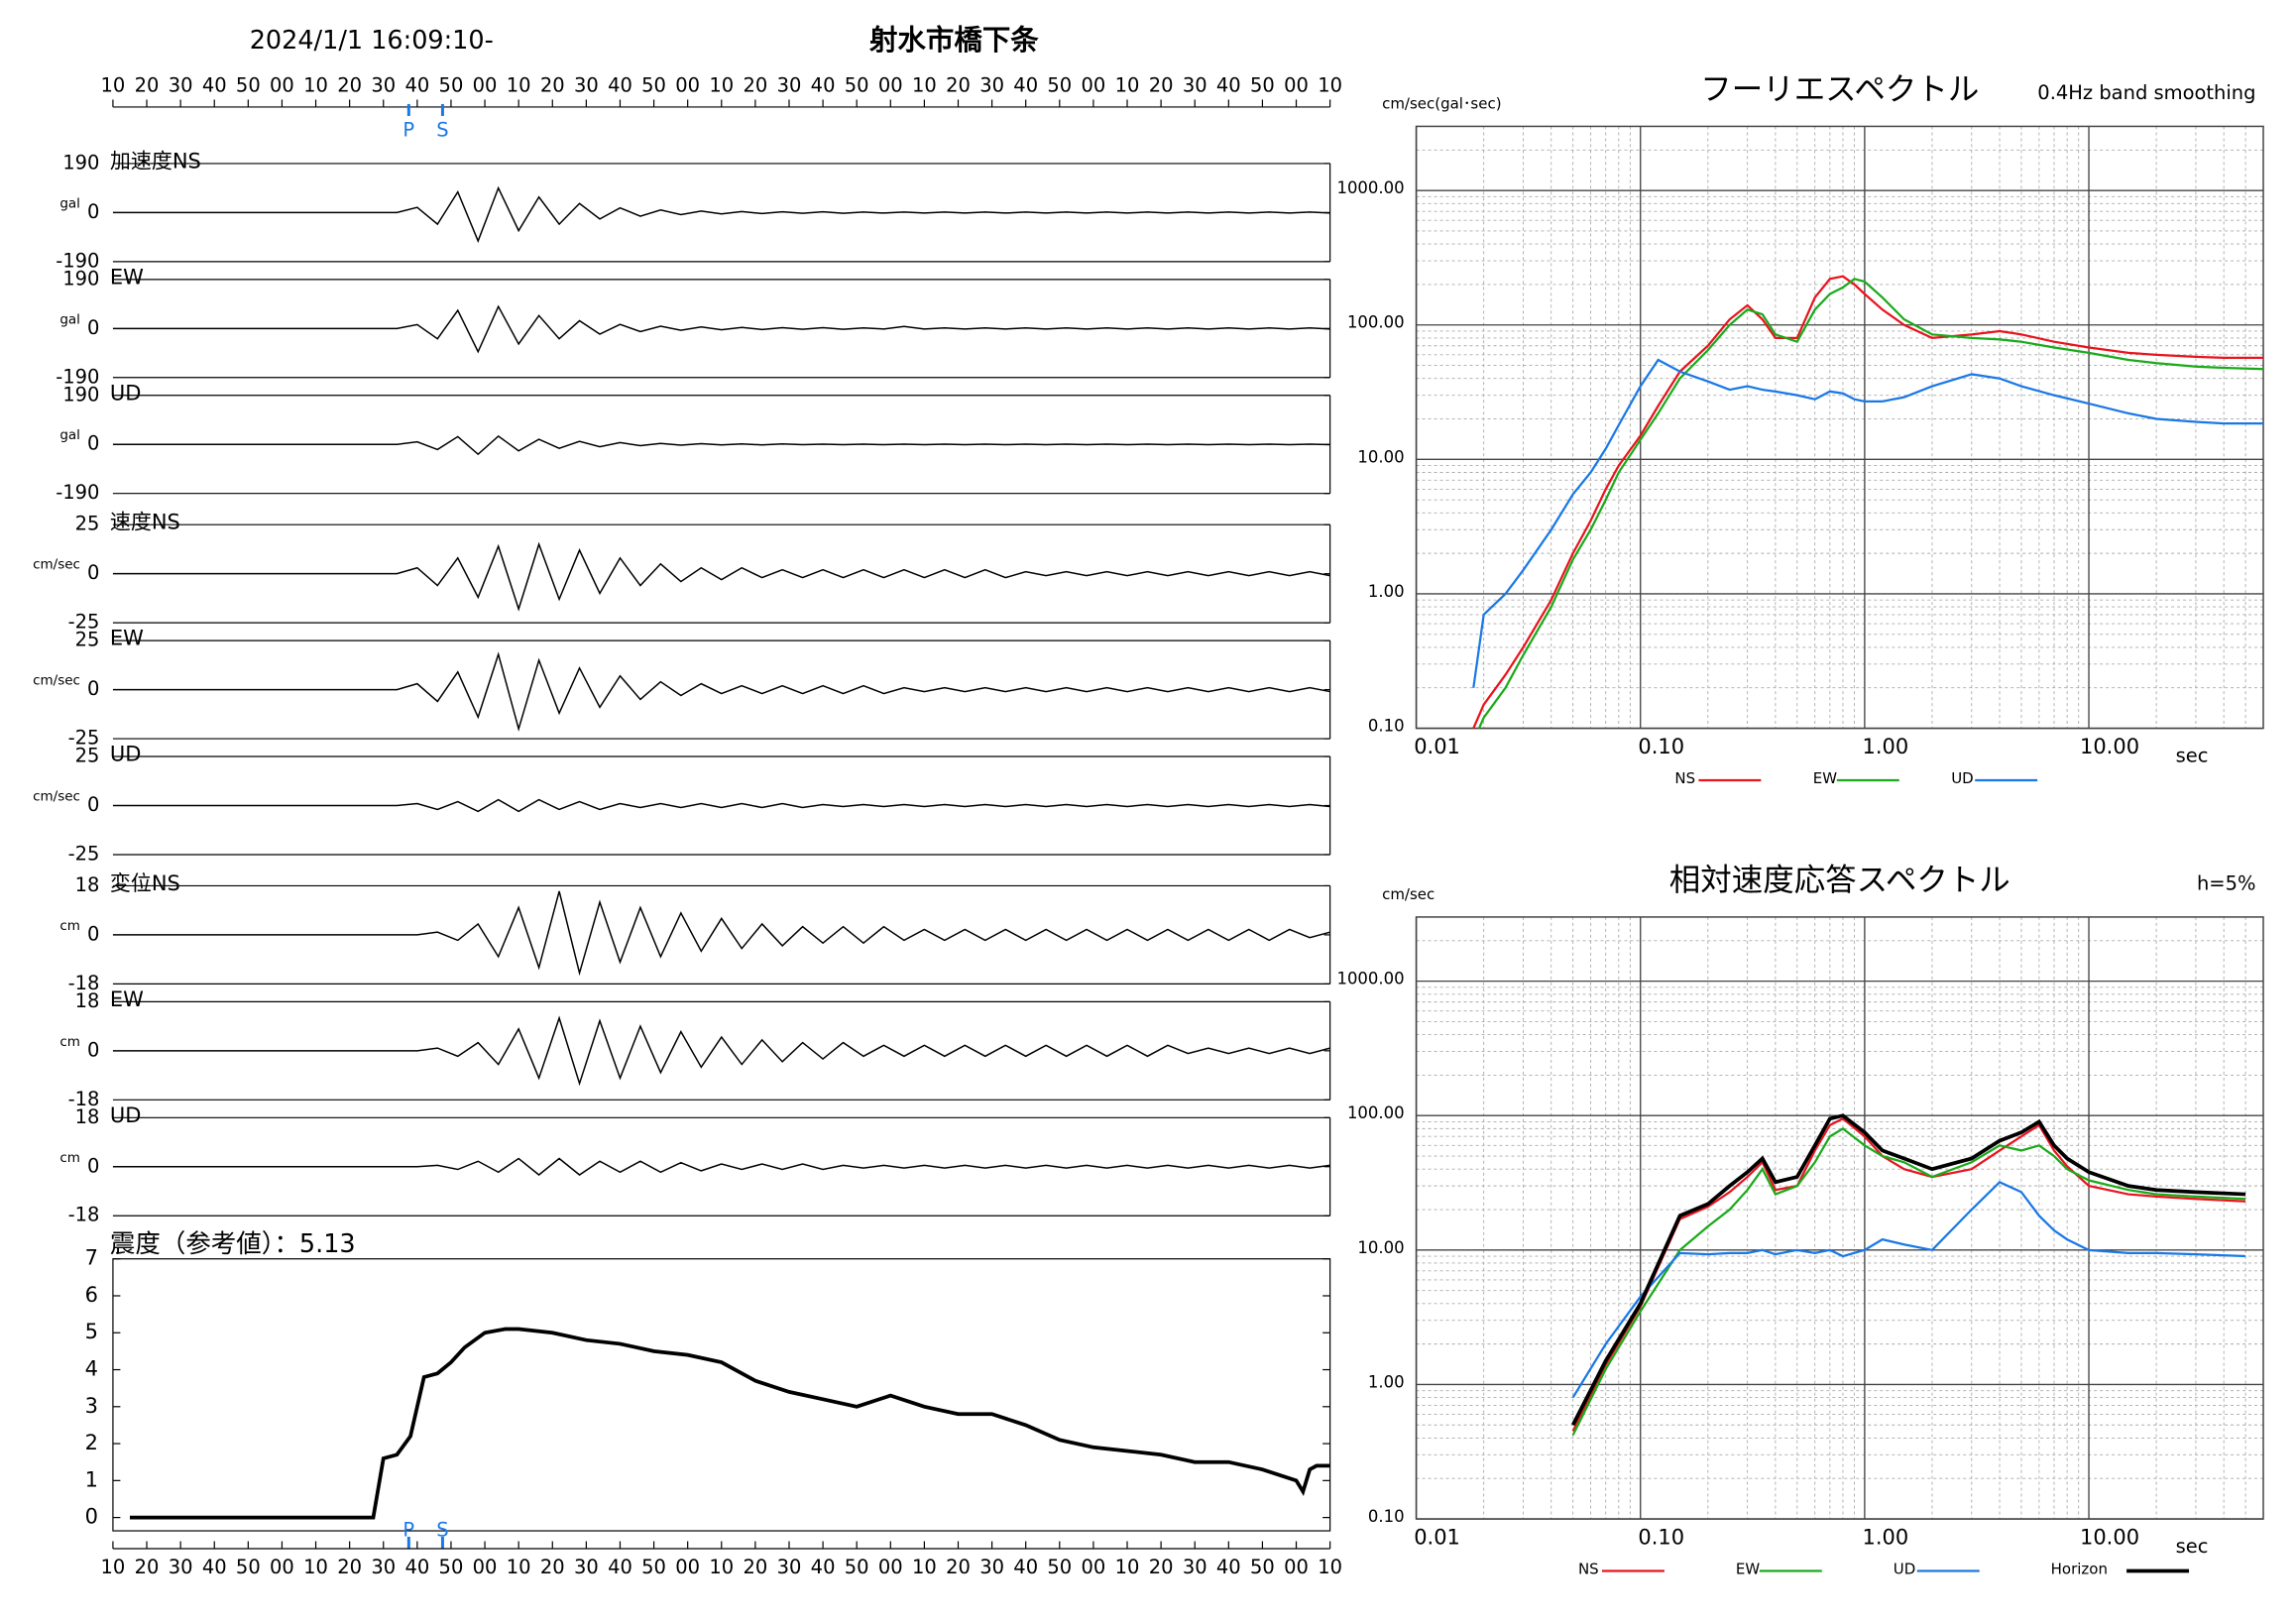  What do you see at coordinates (953, 40) in the screenshot?
I see `station-name: 射水市橋下条` at bounding box center [953, 40].